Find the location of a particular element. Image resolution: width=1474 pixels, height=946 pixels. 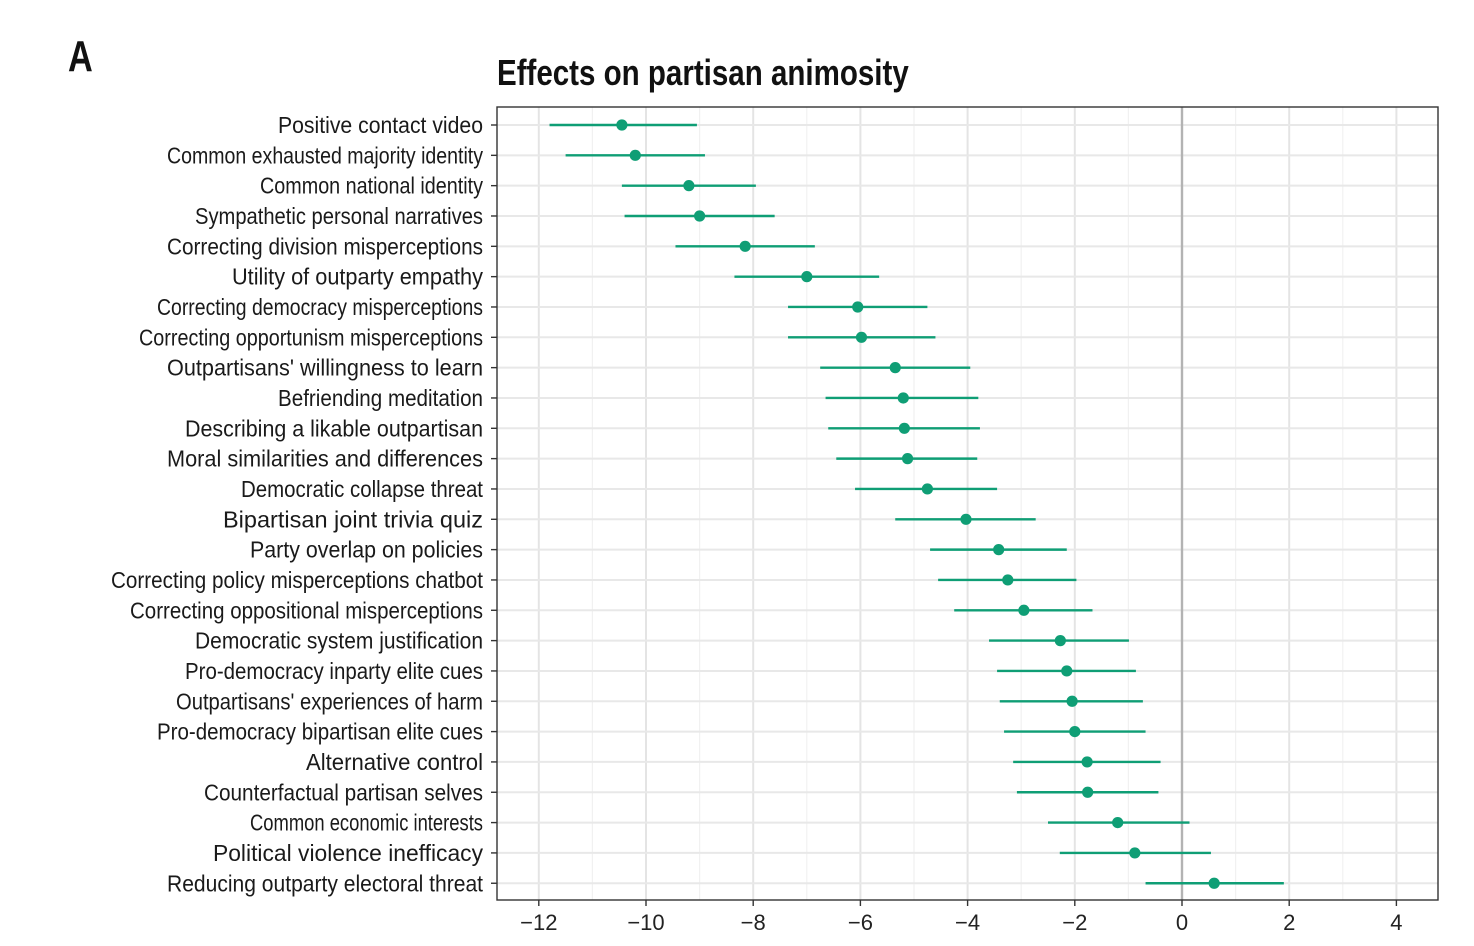

category-label: Democratic collapse threat is located at coordinates (362, 489).